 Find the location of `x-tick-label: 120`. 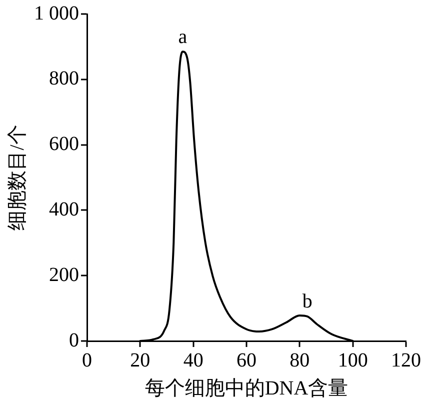

x-tick-label: 120 is located at coordinates (406, 360).